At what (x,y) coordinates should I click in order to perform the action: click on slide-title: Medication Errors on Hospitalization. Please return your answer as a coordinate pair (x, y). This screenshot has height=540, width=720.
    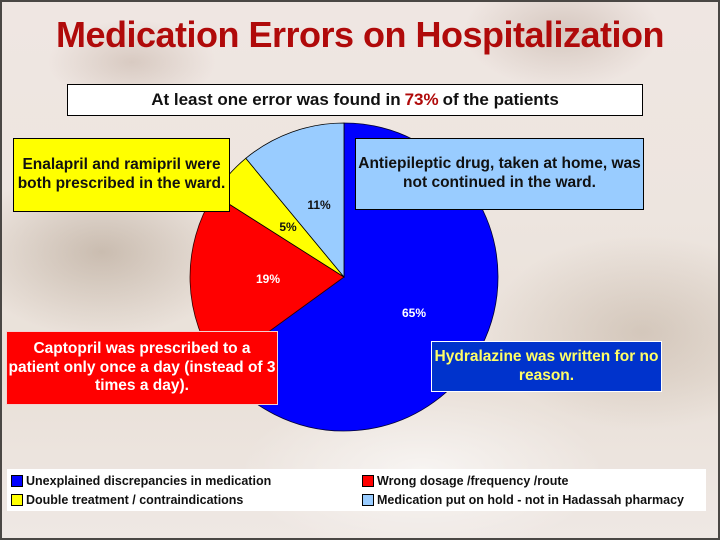
    Looking at the image, I should click on (360, 34).